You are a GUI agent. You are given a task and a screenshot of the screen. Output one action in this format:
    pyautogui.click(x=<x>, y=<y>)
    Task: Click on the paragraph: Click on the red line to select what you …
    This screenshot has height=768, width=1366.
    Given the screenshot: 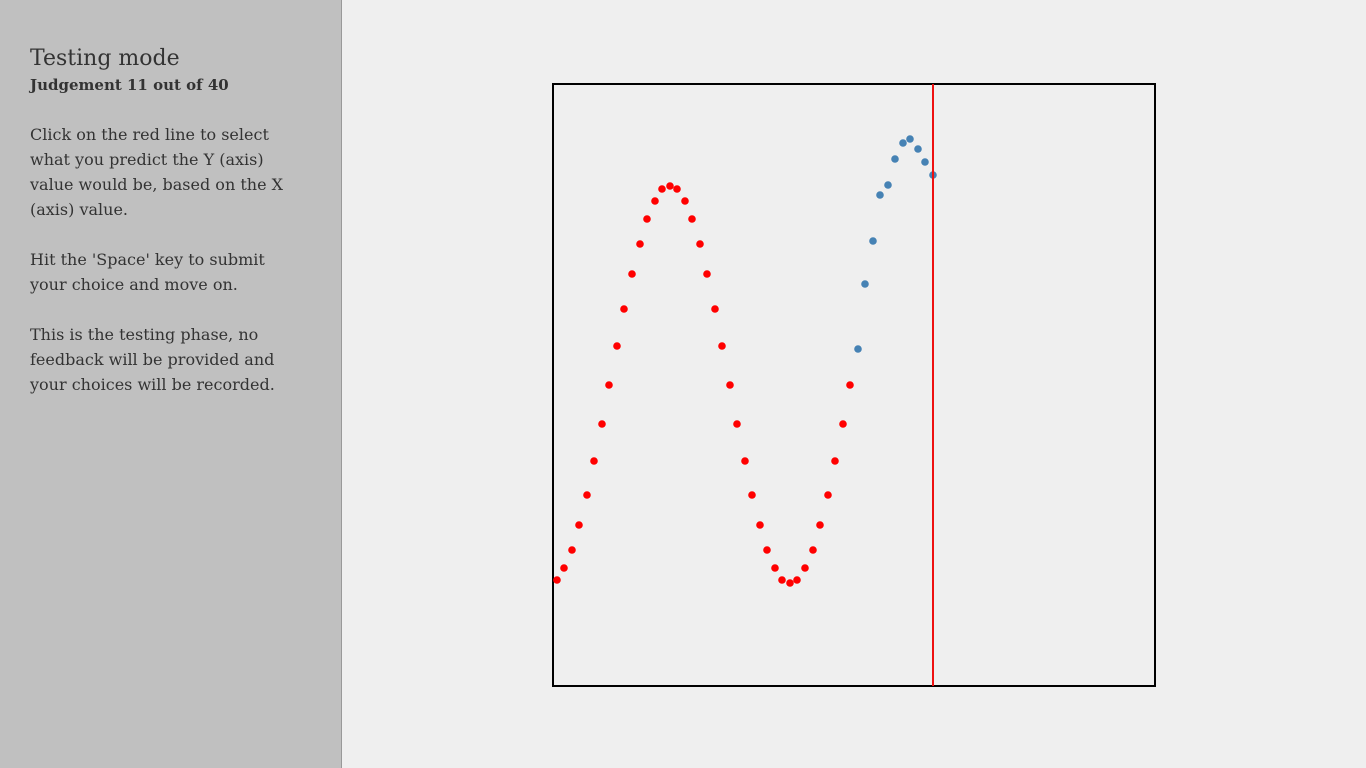 What is the action you would take?
    pyautogui.click(x=156, y=172)
    